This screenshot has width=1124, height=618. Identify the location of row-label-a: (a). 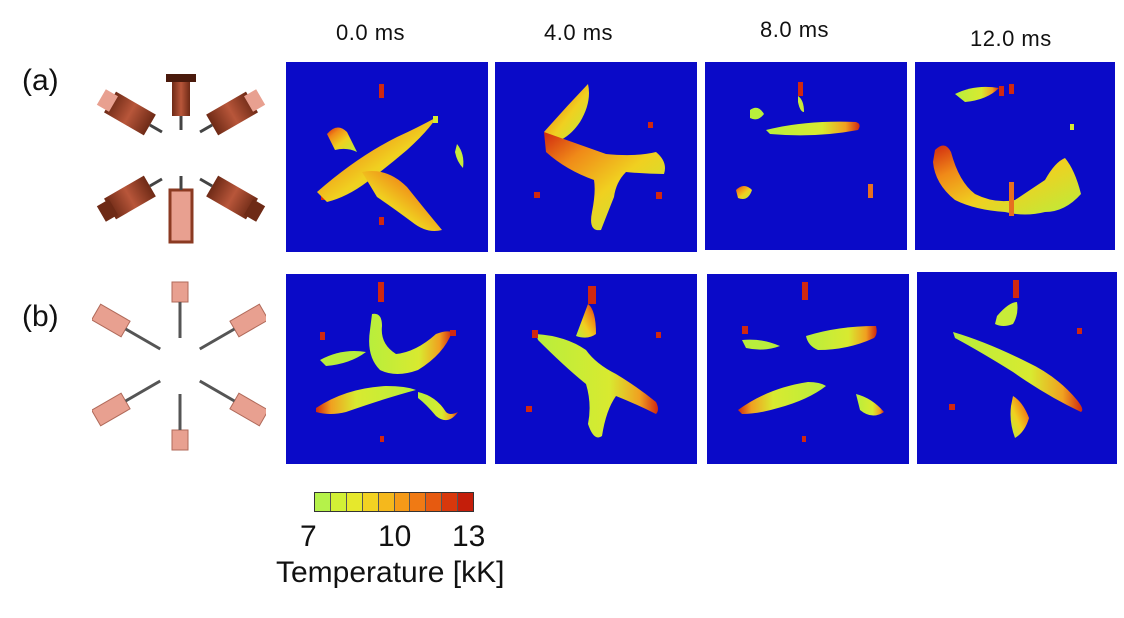
(40, 80).